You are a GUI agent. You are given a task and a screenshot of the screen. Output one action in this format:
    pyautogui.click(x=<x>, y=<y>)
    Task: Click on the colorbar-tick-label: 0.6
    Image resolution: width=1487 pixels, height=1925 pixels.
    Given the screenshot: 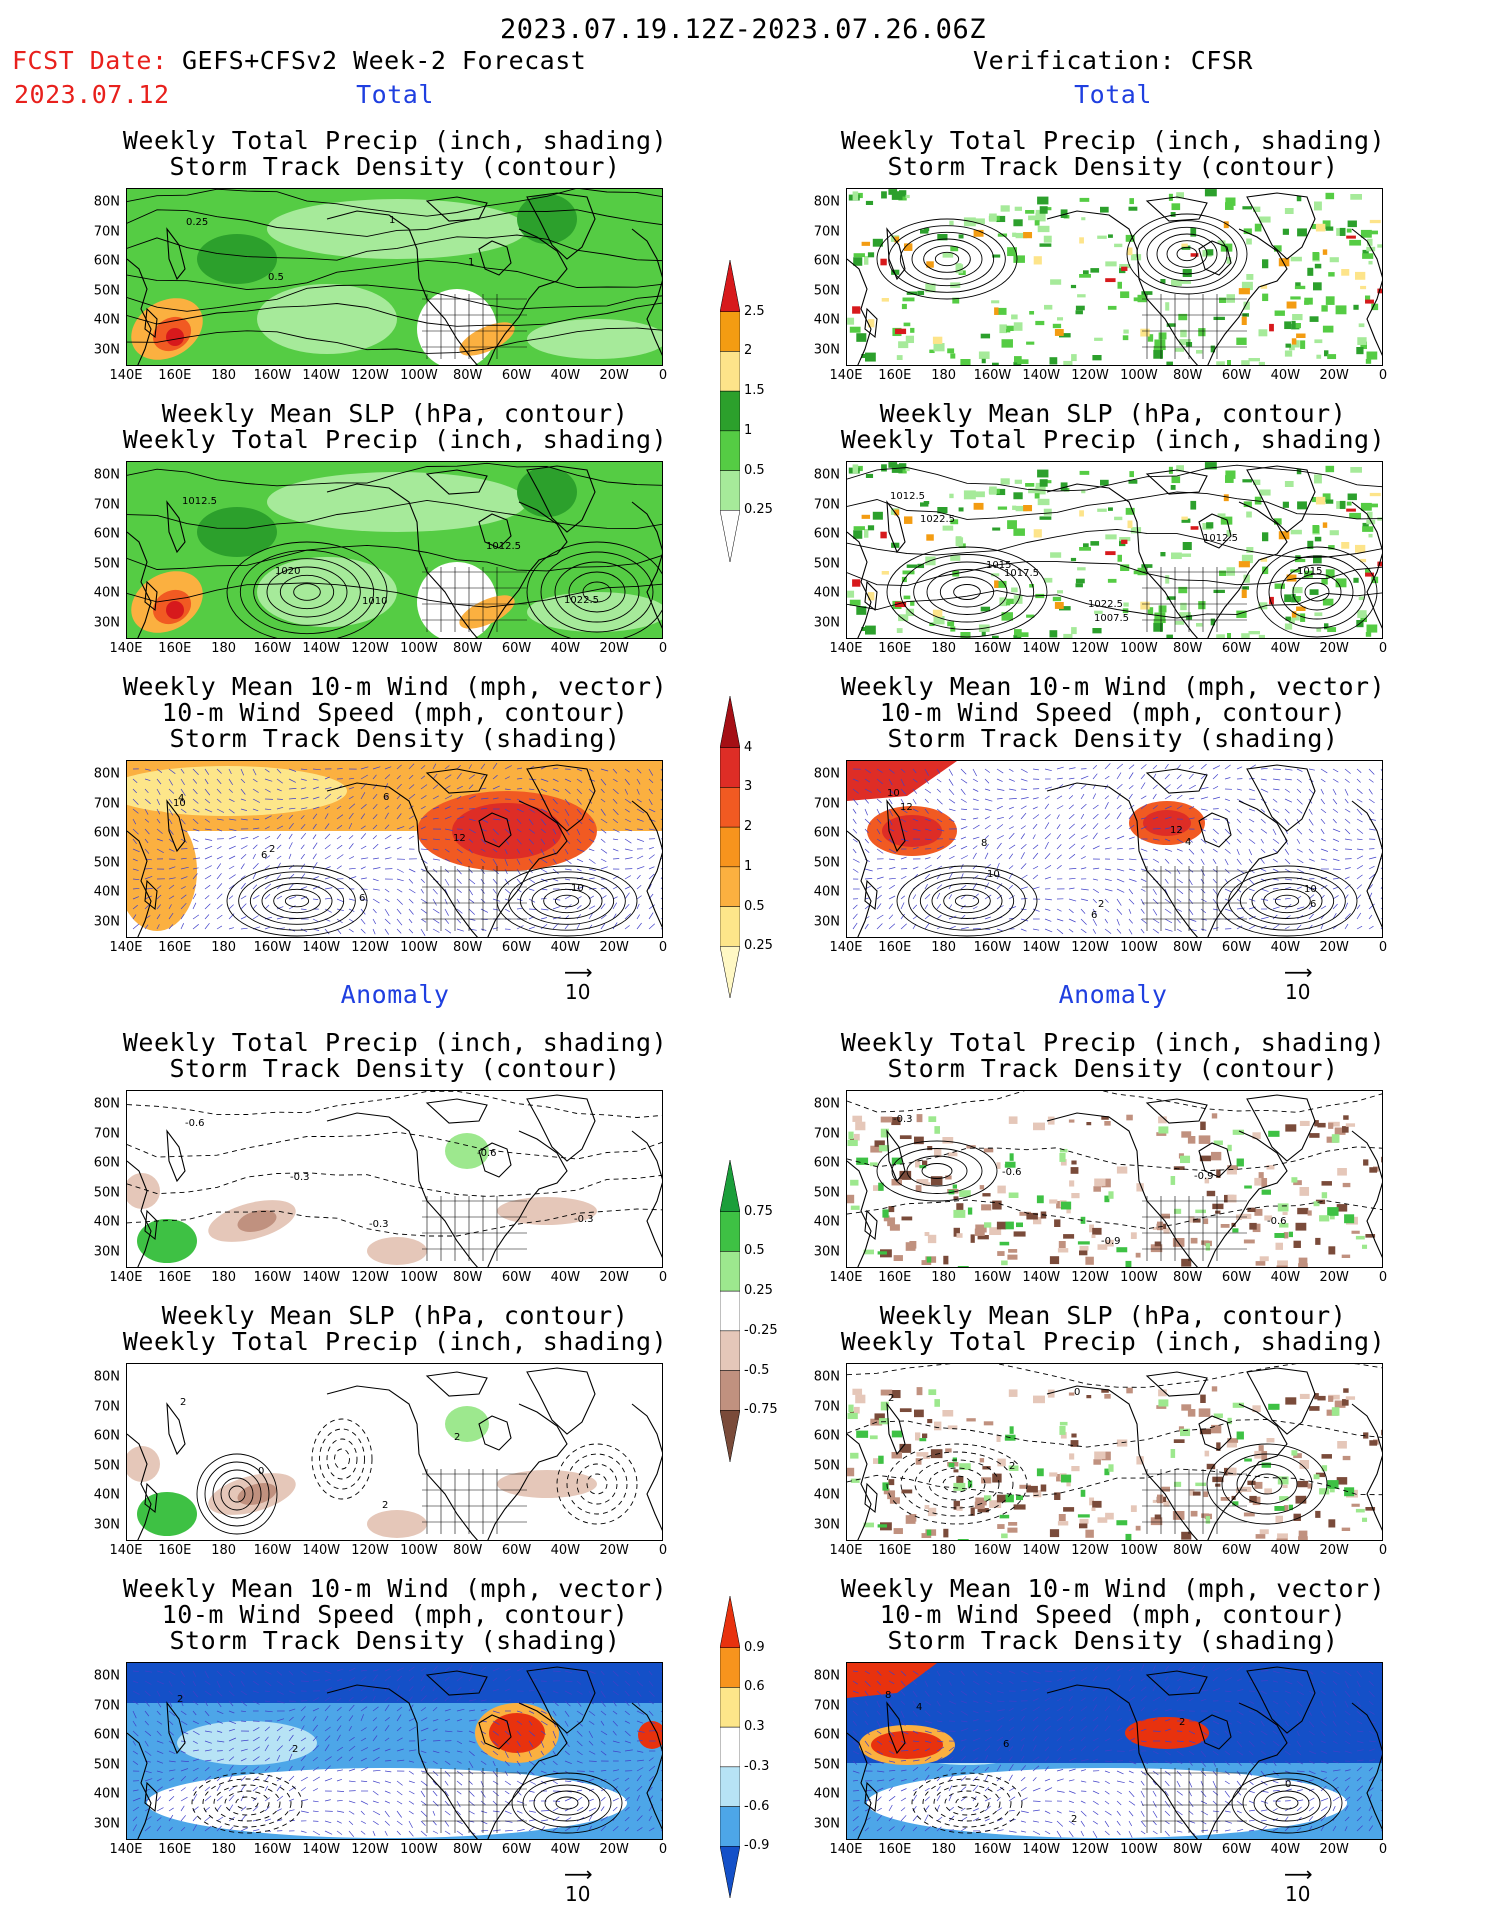 What is the action you would take?
    pyautogui.click(x=754, y=1687)
    